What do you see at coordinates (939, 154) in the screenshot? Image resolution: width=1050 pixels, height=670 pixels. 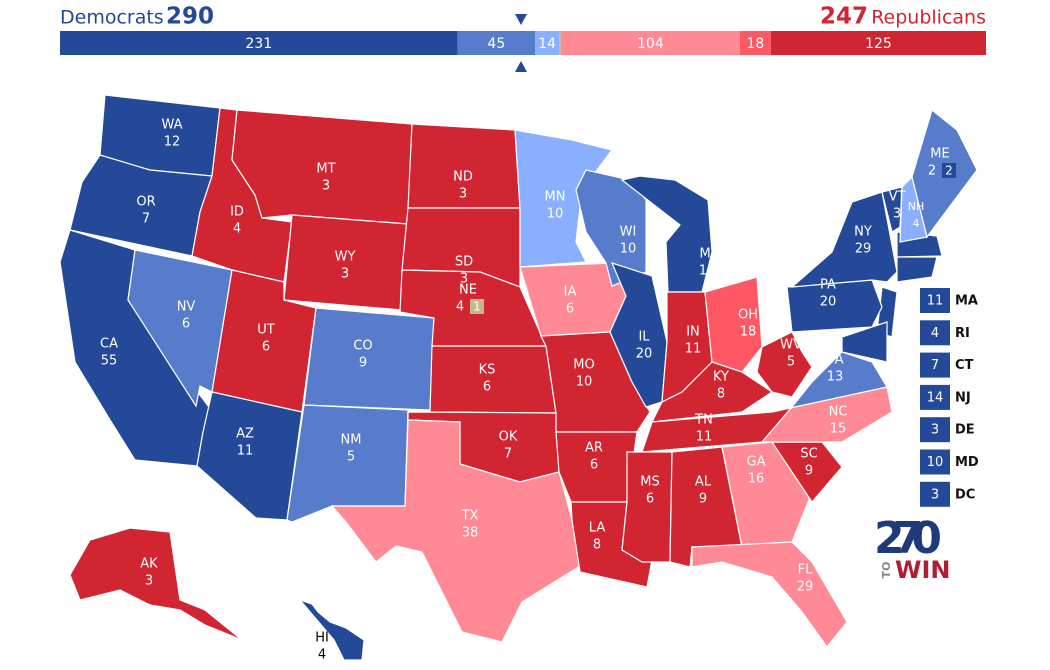 I see `state-abbr: ME` at bounding box center [939, 154].